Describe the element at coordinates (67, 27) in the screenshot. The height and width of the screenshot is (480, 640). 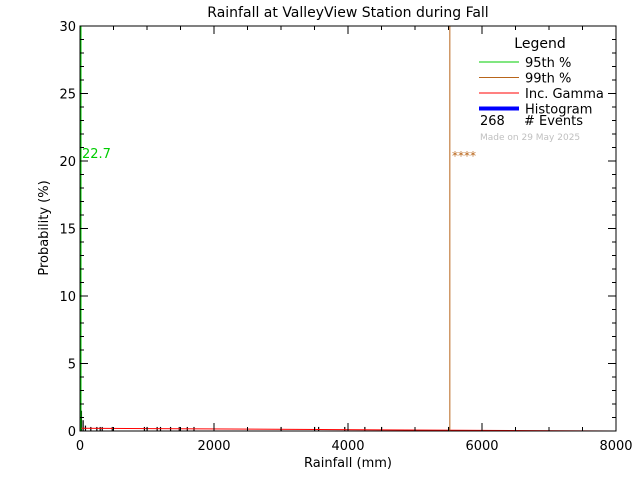
I see `y-tick-label: 30` at that location.